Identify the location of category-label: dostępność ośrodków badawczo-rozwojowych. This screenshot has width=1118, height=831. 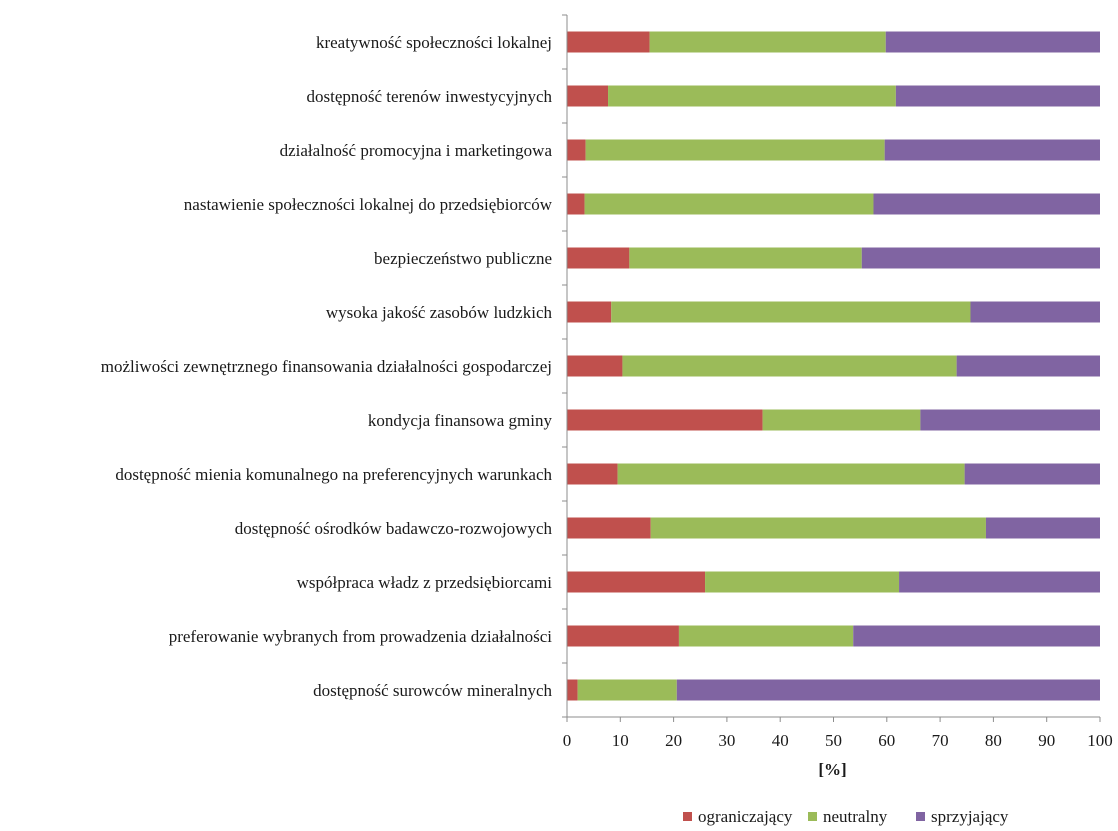
(394, 528).